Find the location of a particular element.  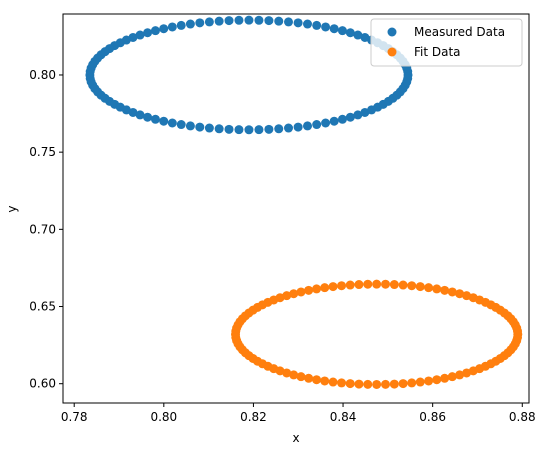

x-tick-label: 0.84 is located at coordinates (343, 417).